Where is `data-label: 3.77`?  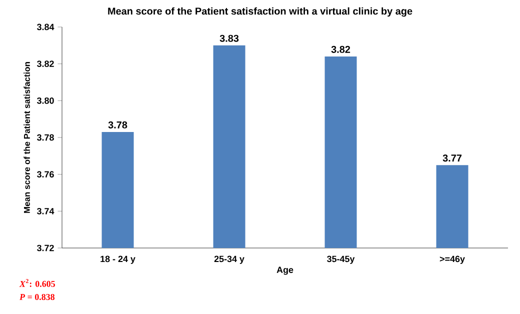
data-label: 3.77 is located at coordinates (452, 158).